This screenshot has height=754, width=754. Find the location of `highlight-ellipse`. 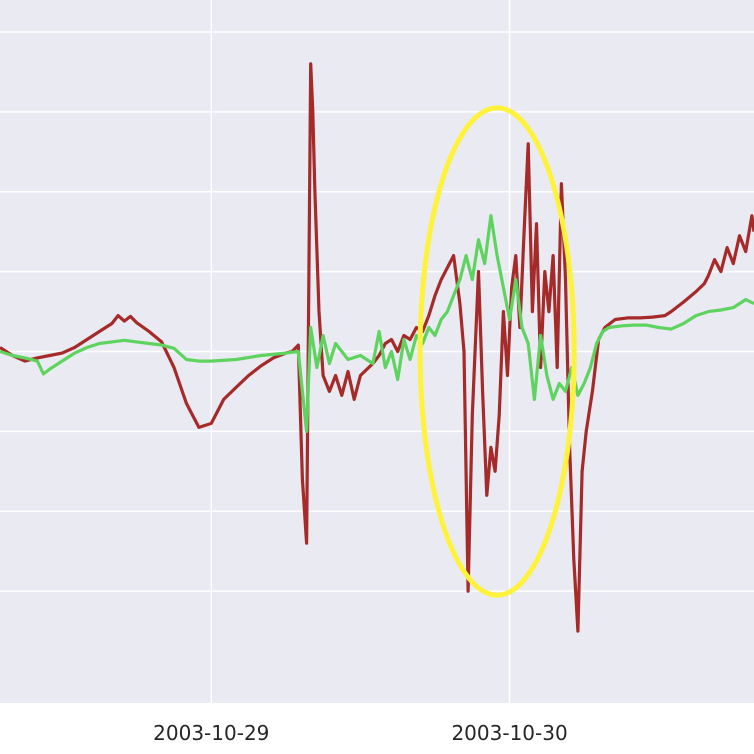

highlight-ellipse is located at coordinates (497, 351).